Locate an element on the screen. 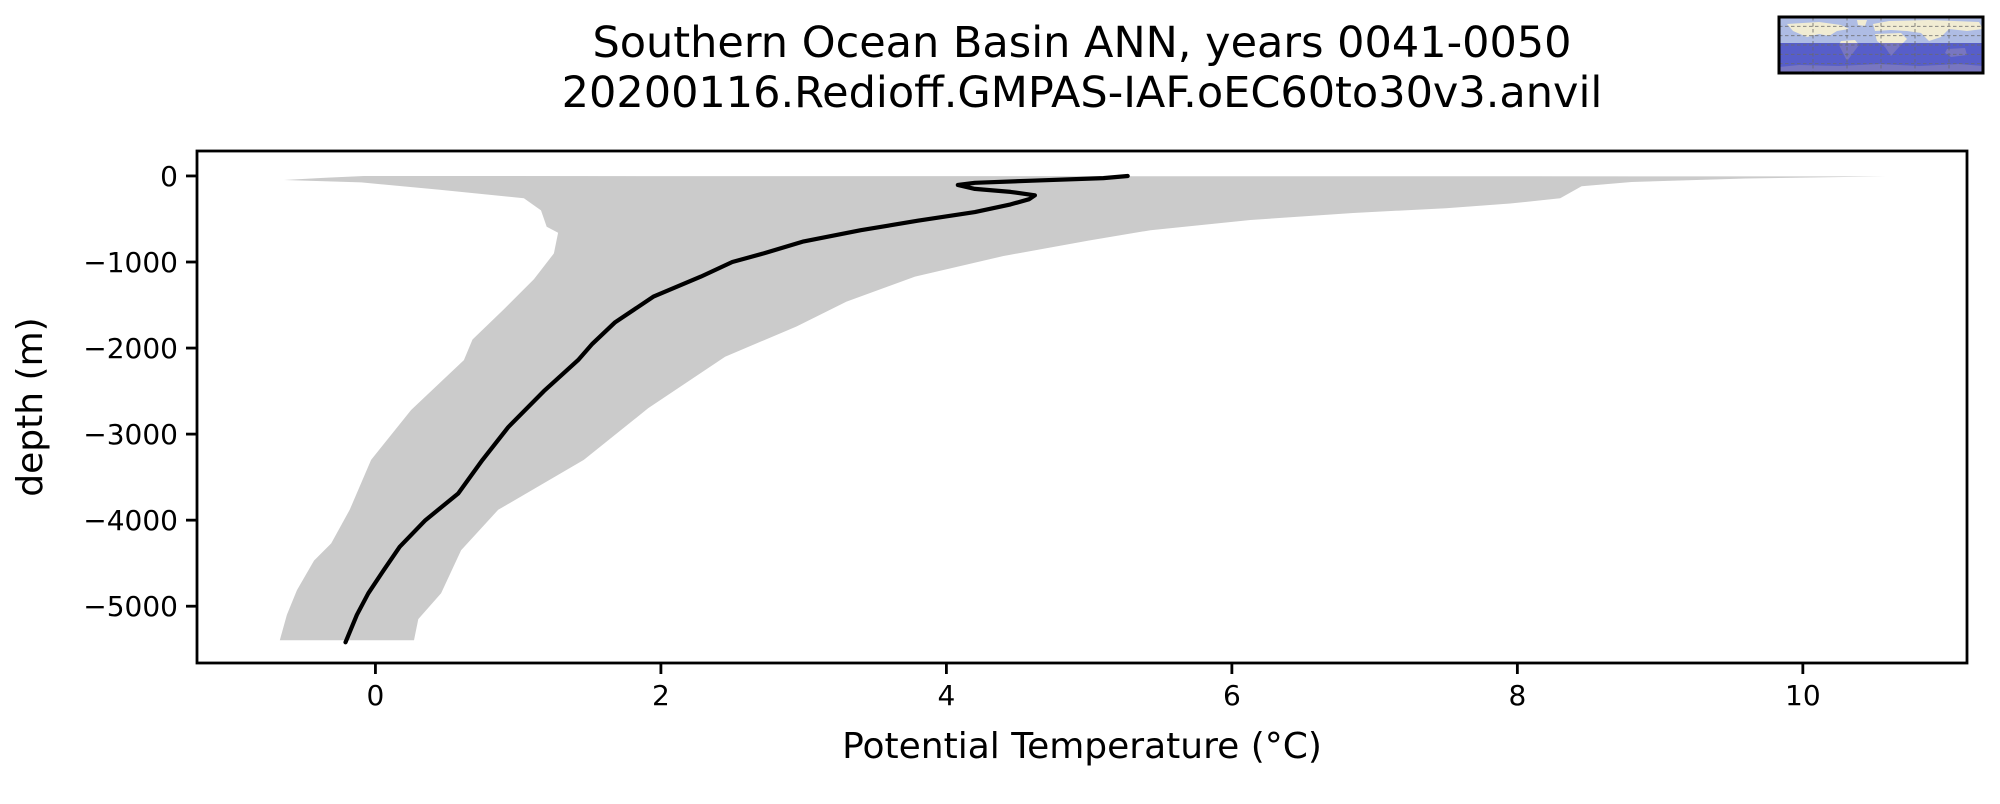 The width and height of the screenshot is (2000, 804). y-tick-label: −2000 is located at coordinates (130, 348).